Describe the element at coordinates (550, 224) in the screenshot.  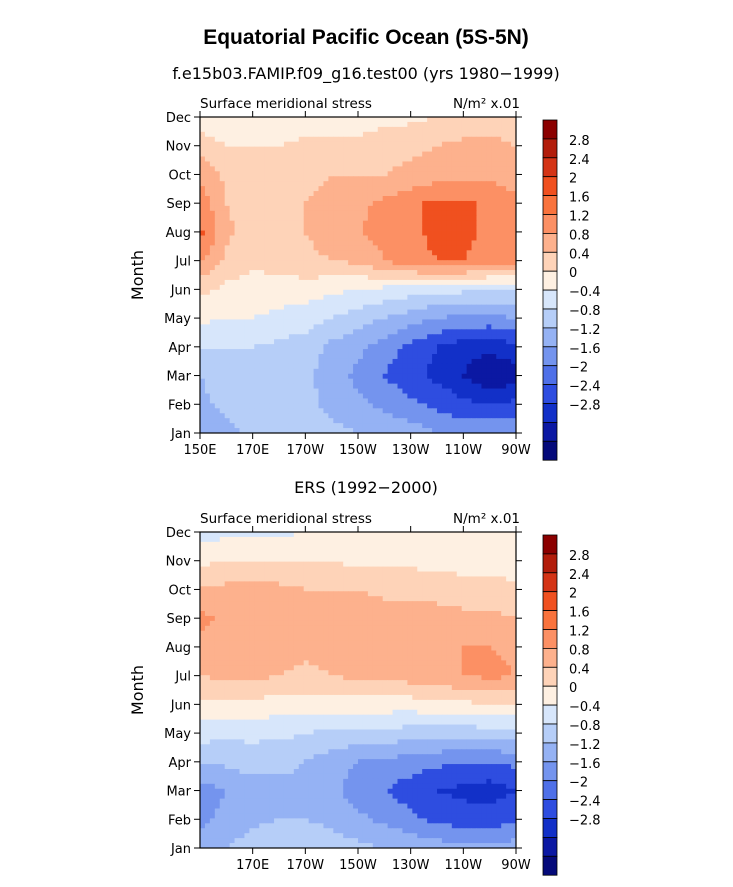
I see `colorbar-swatch` at that location.